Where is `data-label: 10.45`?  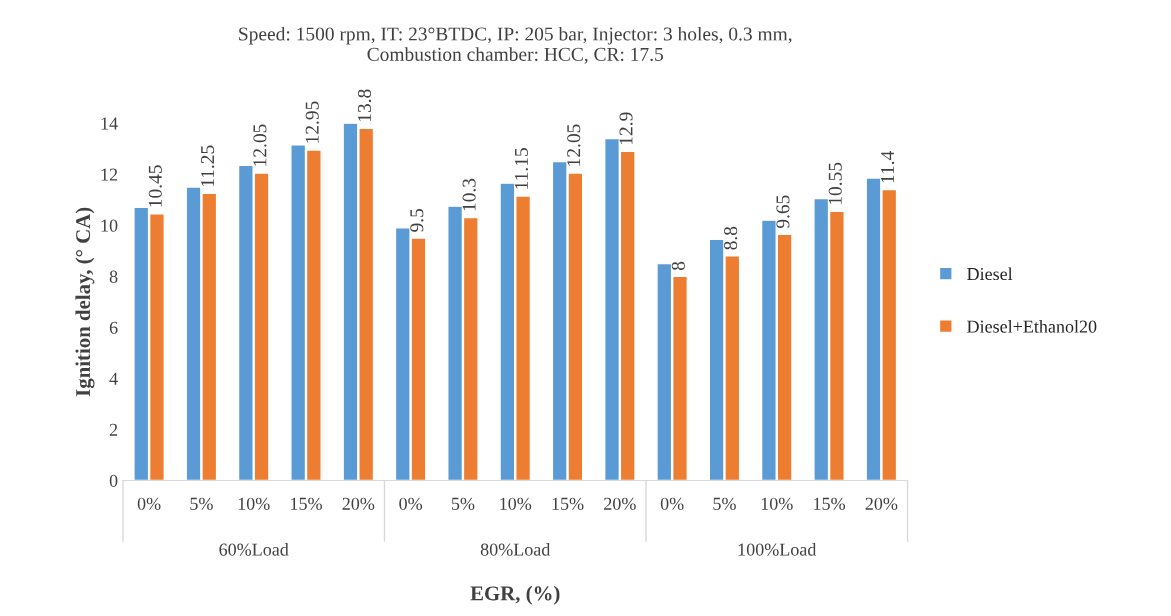
data-label: 10.45 is located at coordinates (155, 186).